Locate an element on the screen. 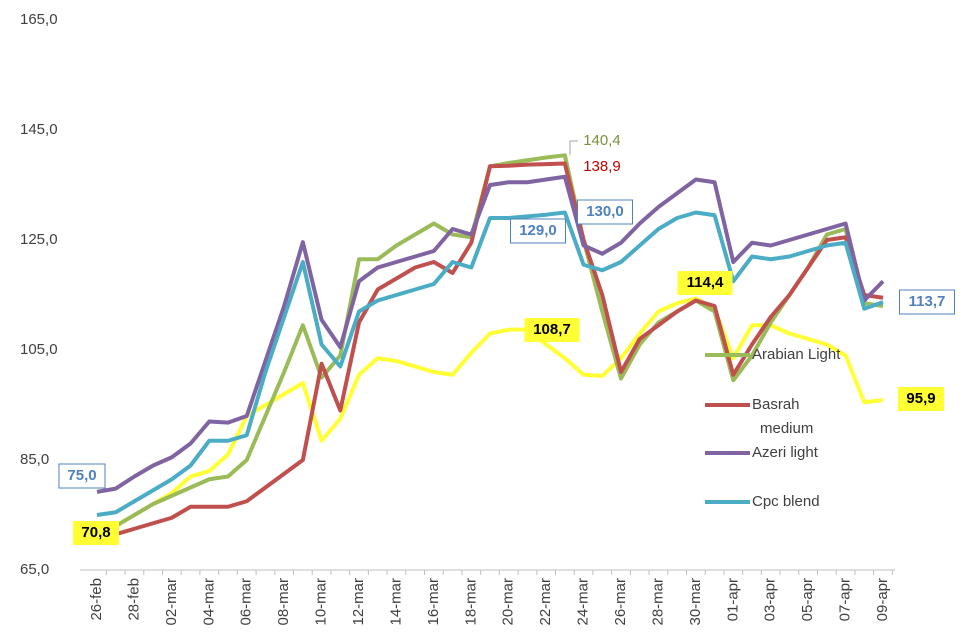 This screenshot has width=968, height=643. data-label: 114,4 is located at coordinates (705, 282).